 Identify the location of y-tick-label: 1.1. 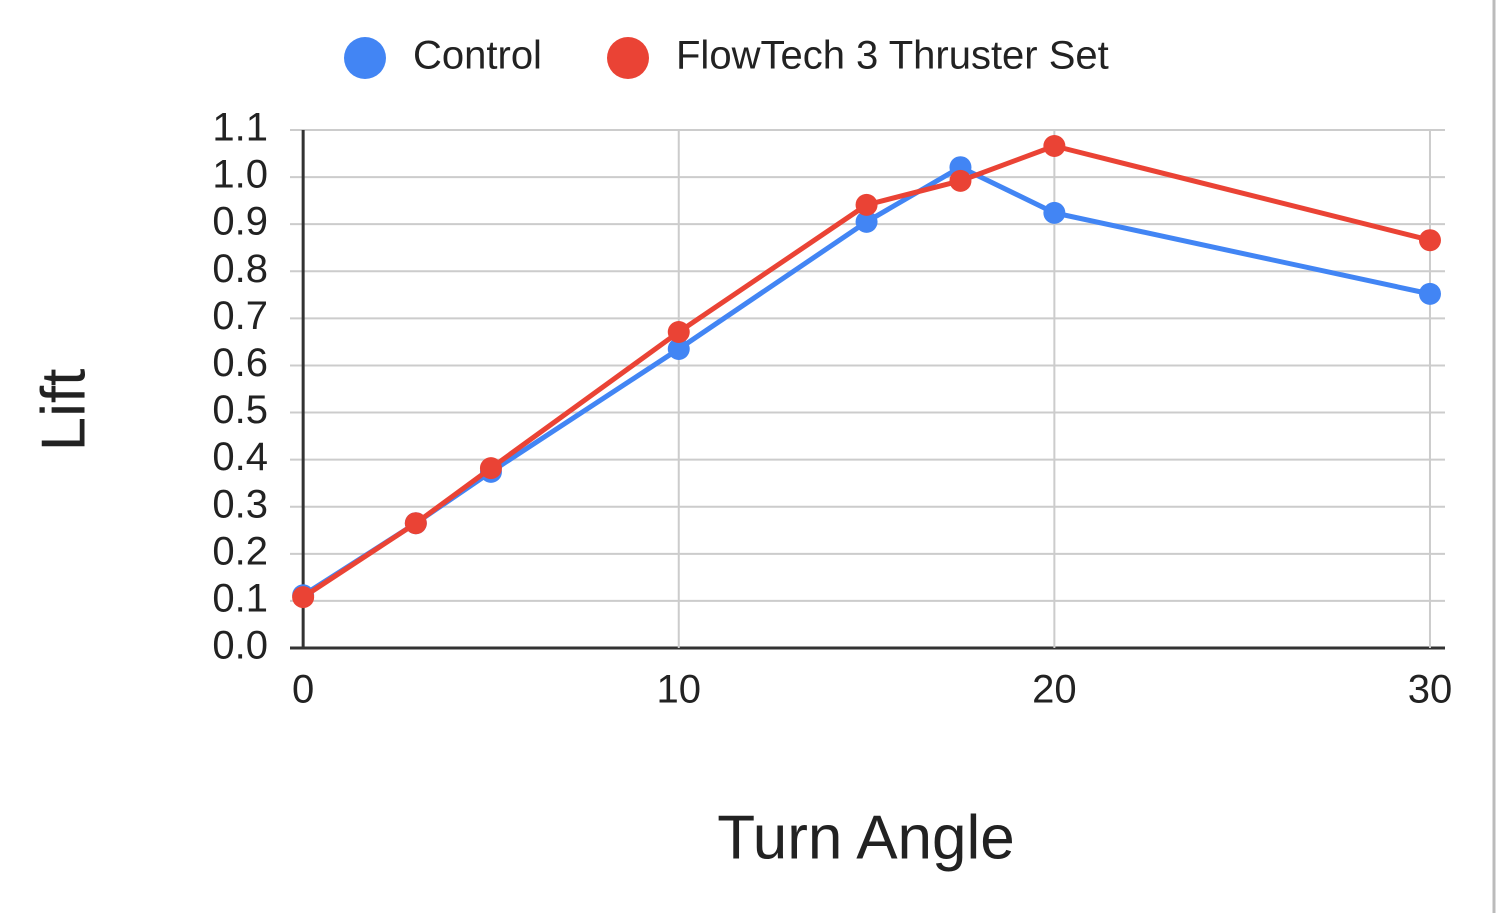
(240, 128).